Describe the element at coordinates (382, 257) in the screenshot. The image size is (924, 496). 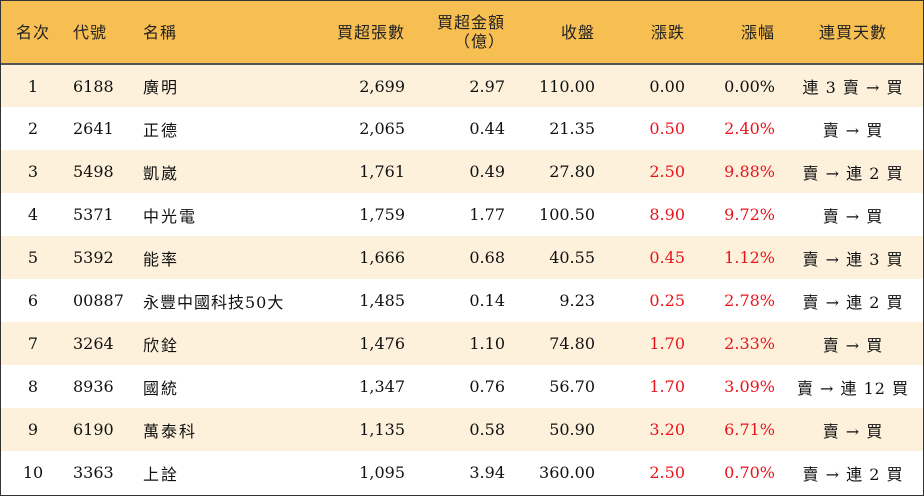
I see `cell-lots: 1,666` at that location.